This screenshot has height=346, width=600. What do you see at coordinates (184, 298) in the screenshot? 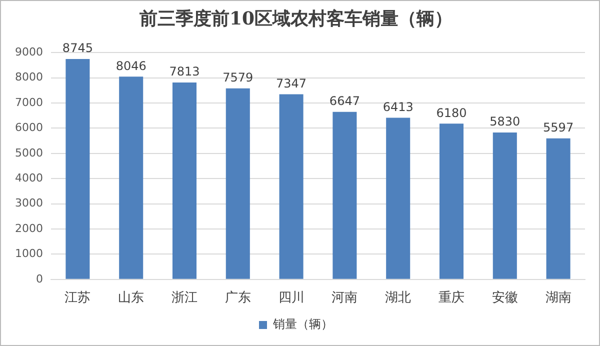
I see `x-tick-label: 浙江` at bounding box center [184, 298].